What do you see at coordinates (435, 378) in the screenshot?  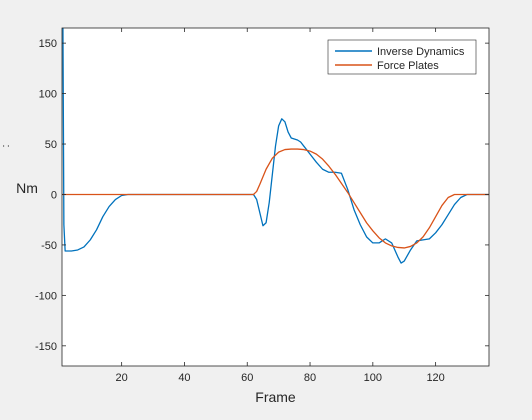 I see `x-tick-label: 120` at bounding box center [435, 378].